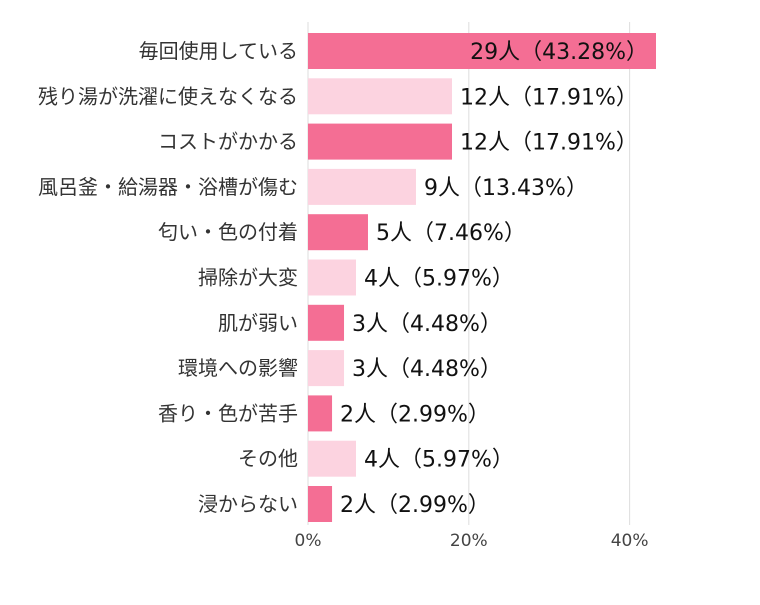 The width and height of the screenshot is (760, 605). Describe the element at coordinates (228, 142) in the screenshot. I see `category-label: コストがかかる` at that location.